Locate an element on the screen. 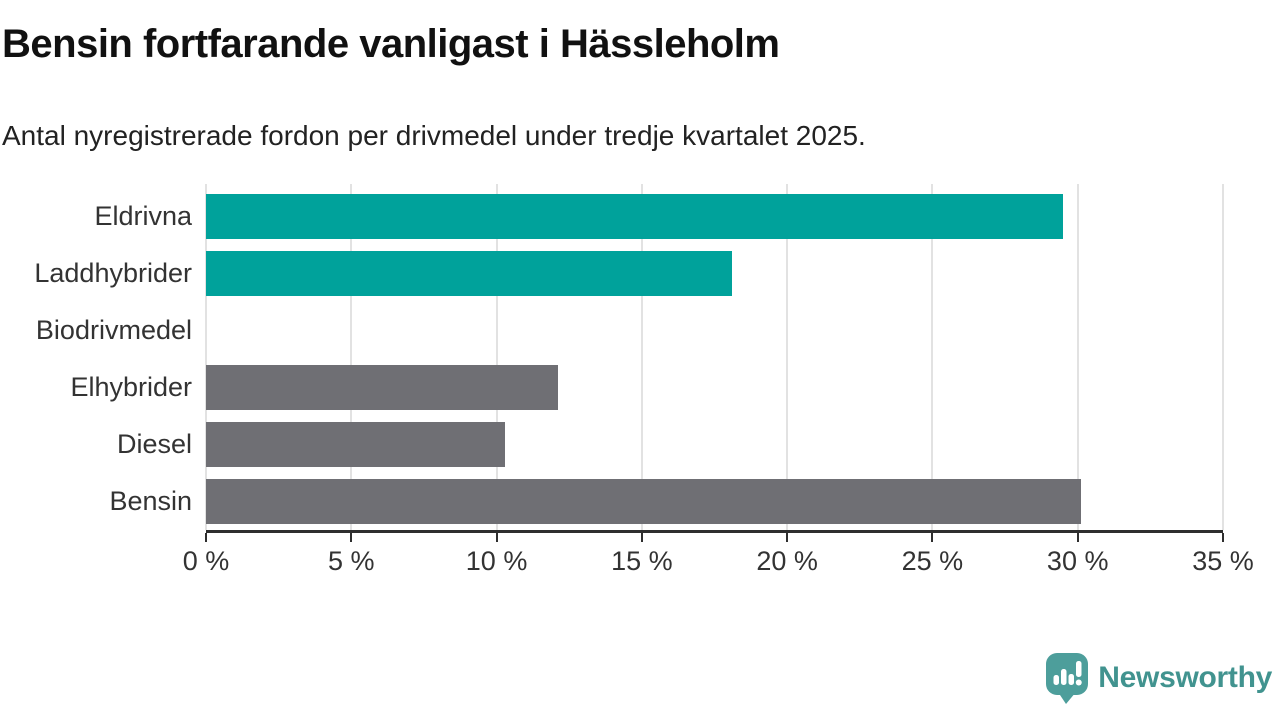  newsworthy-logo: Newsworthy is located at coordinates (1158, 678).